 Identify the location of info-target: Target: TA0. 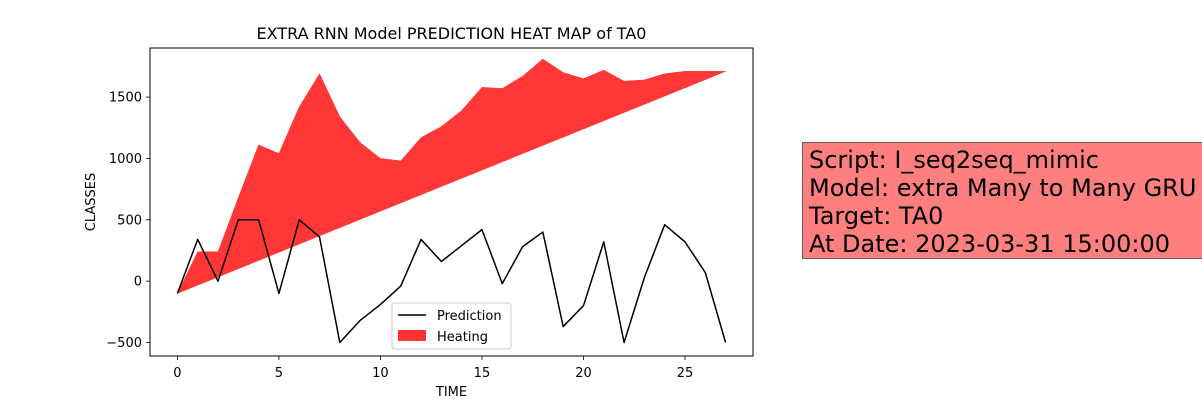
(876, 216).